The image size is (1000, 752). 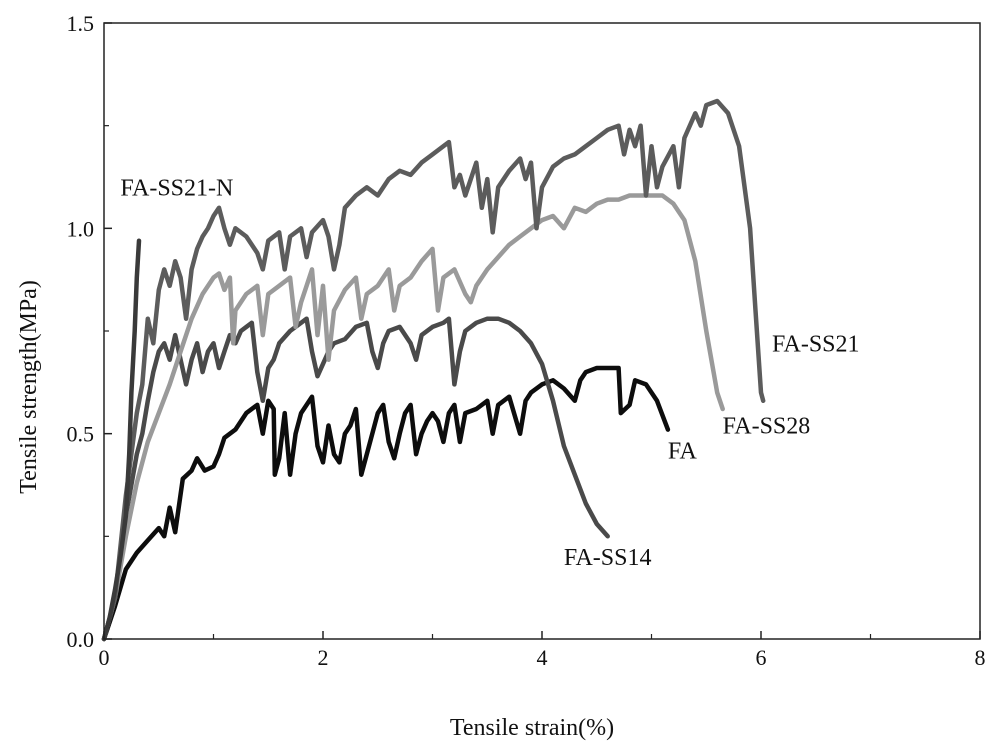 I want to click on series-label-fa-ss14: FA-SS14, so click(x=608, y=558).